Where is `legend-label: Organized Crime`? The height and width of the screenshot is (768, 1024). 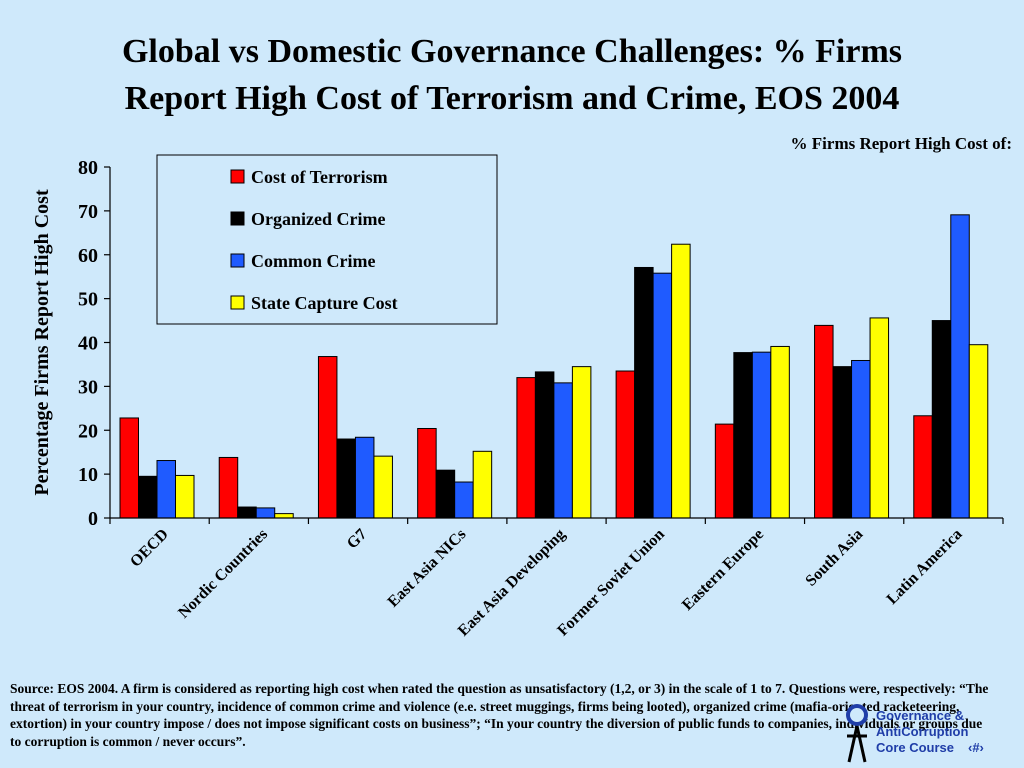 legend-label: Organized Crime is located at coordinates (318, 219).